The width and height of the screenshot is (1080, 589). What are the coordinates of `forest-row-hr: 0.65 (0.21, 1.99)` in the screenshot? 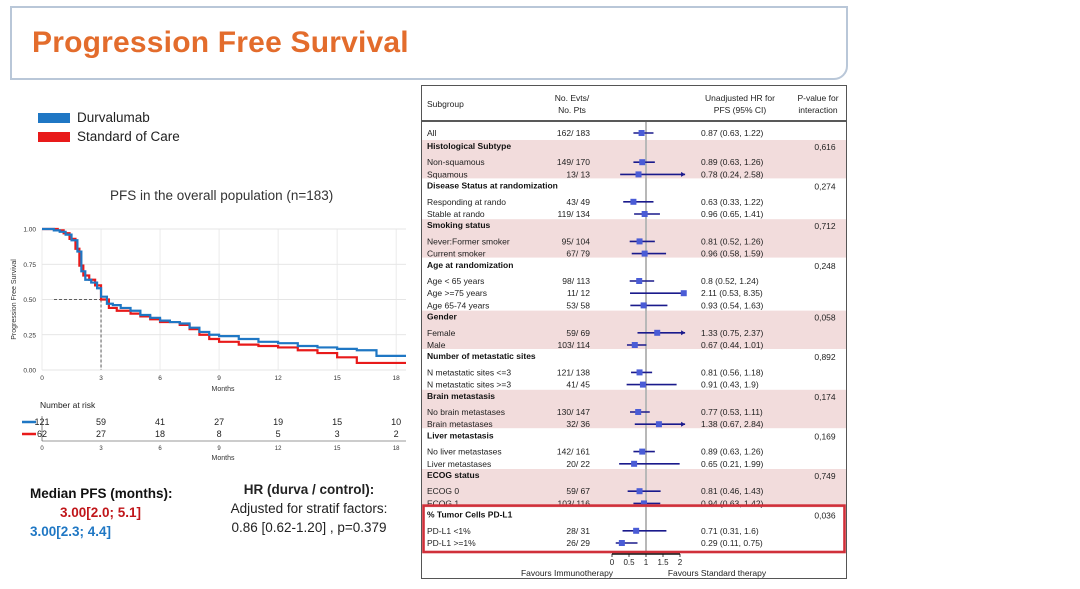 It's located at (732, 464).